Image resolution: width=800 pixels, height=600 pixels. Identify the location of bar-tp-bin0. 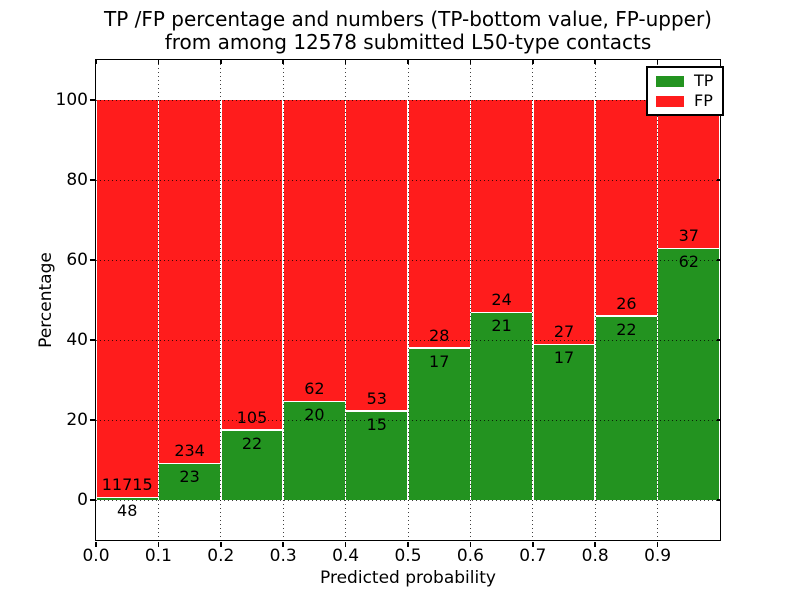
(127, 499).